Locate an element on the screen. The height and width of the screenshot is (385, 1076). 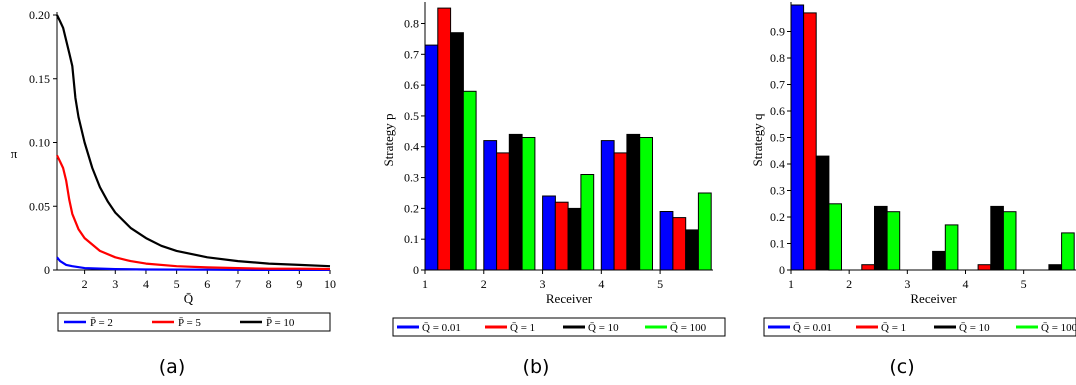
a-x-axis-label: Q̄ is located at coordinates (189, 298).